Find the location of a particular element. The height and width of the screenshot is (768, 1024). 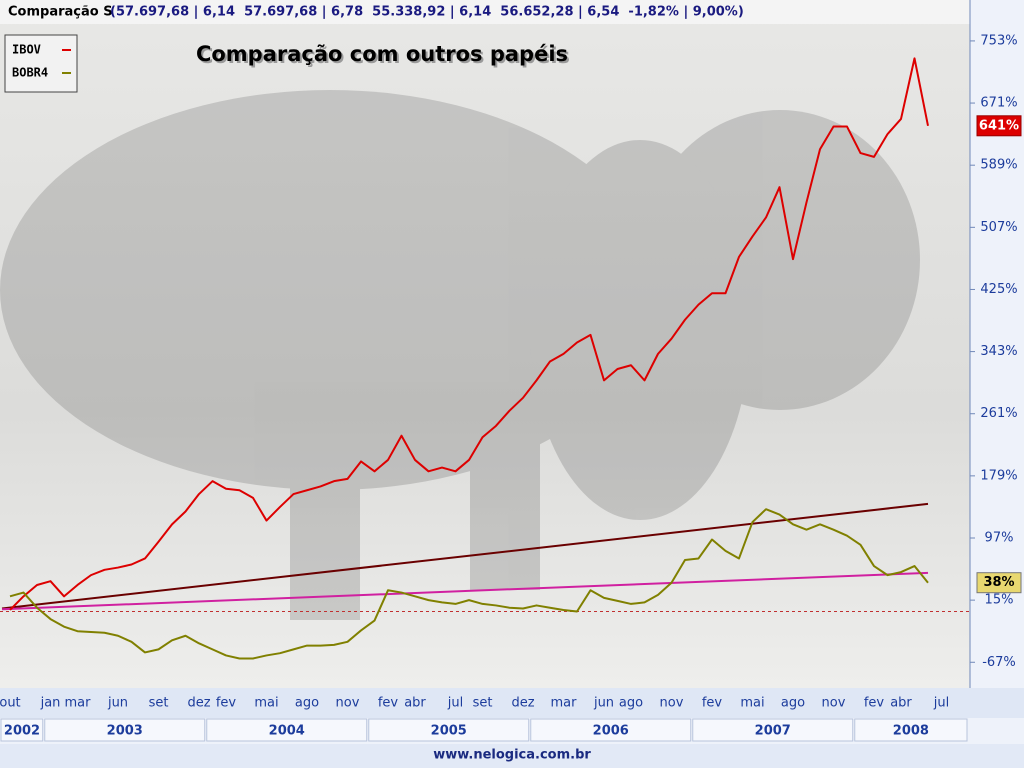

last-value-label: 641% is located at coordinates (999, 125).